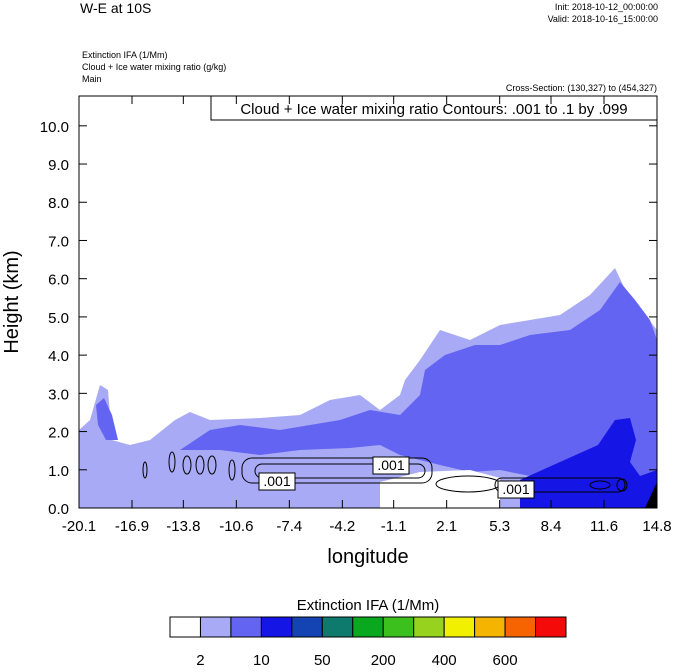  What do you see at coordinates (383, 659) in the screenshot?
I see `colorbar-label: 200` at bounding box center [383, 659].